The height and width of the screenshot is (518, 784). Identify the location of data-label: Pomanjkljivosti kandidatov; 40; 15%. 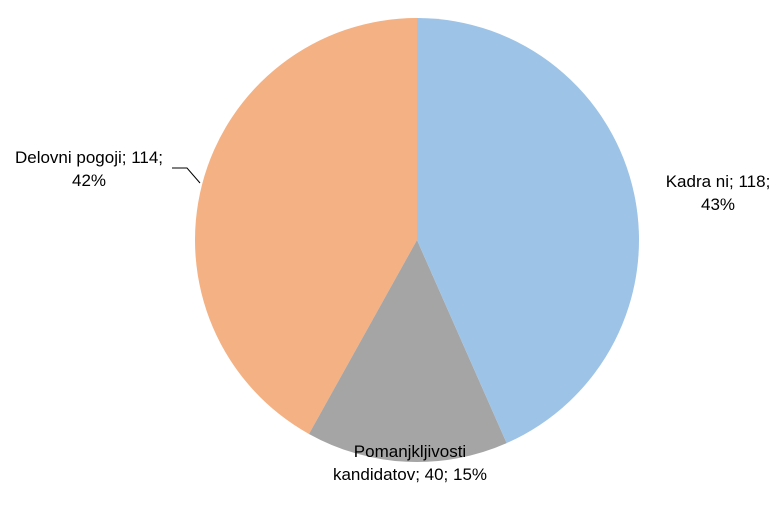
(410, 463).